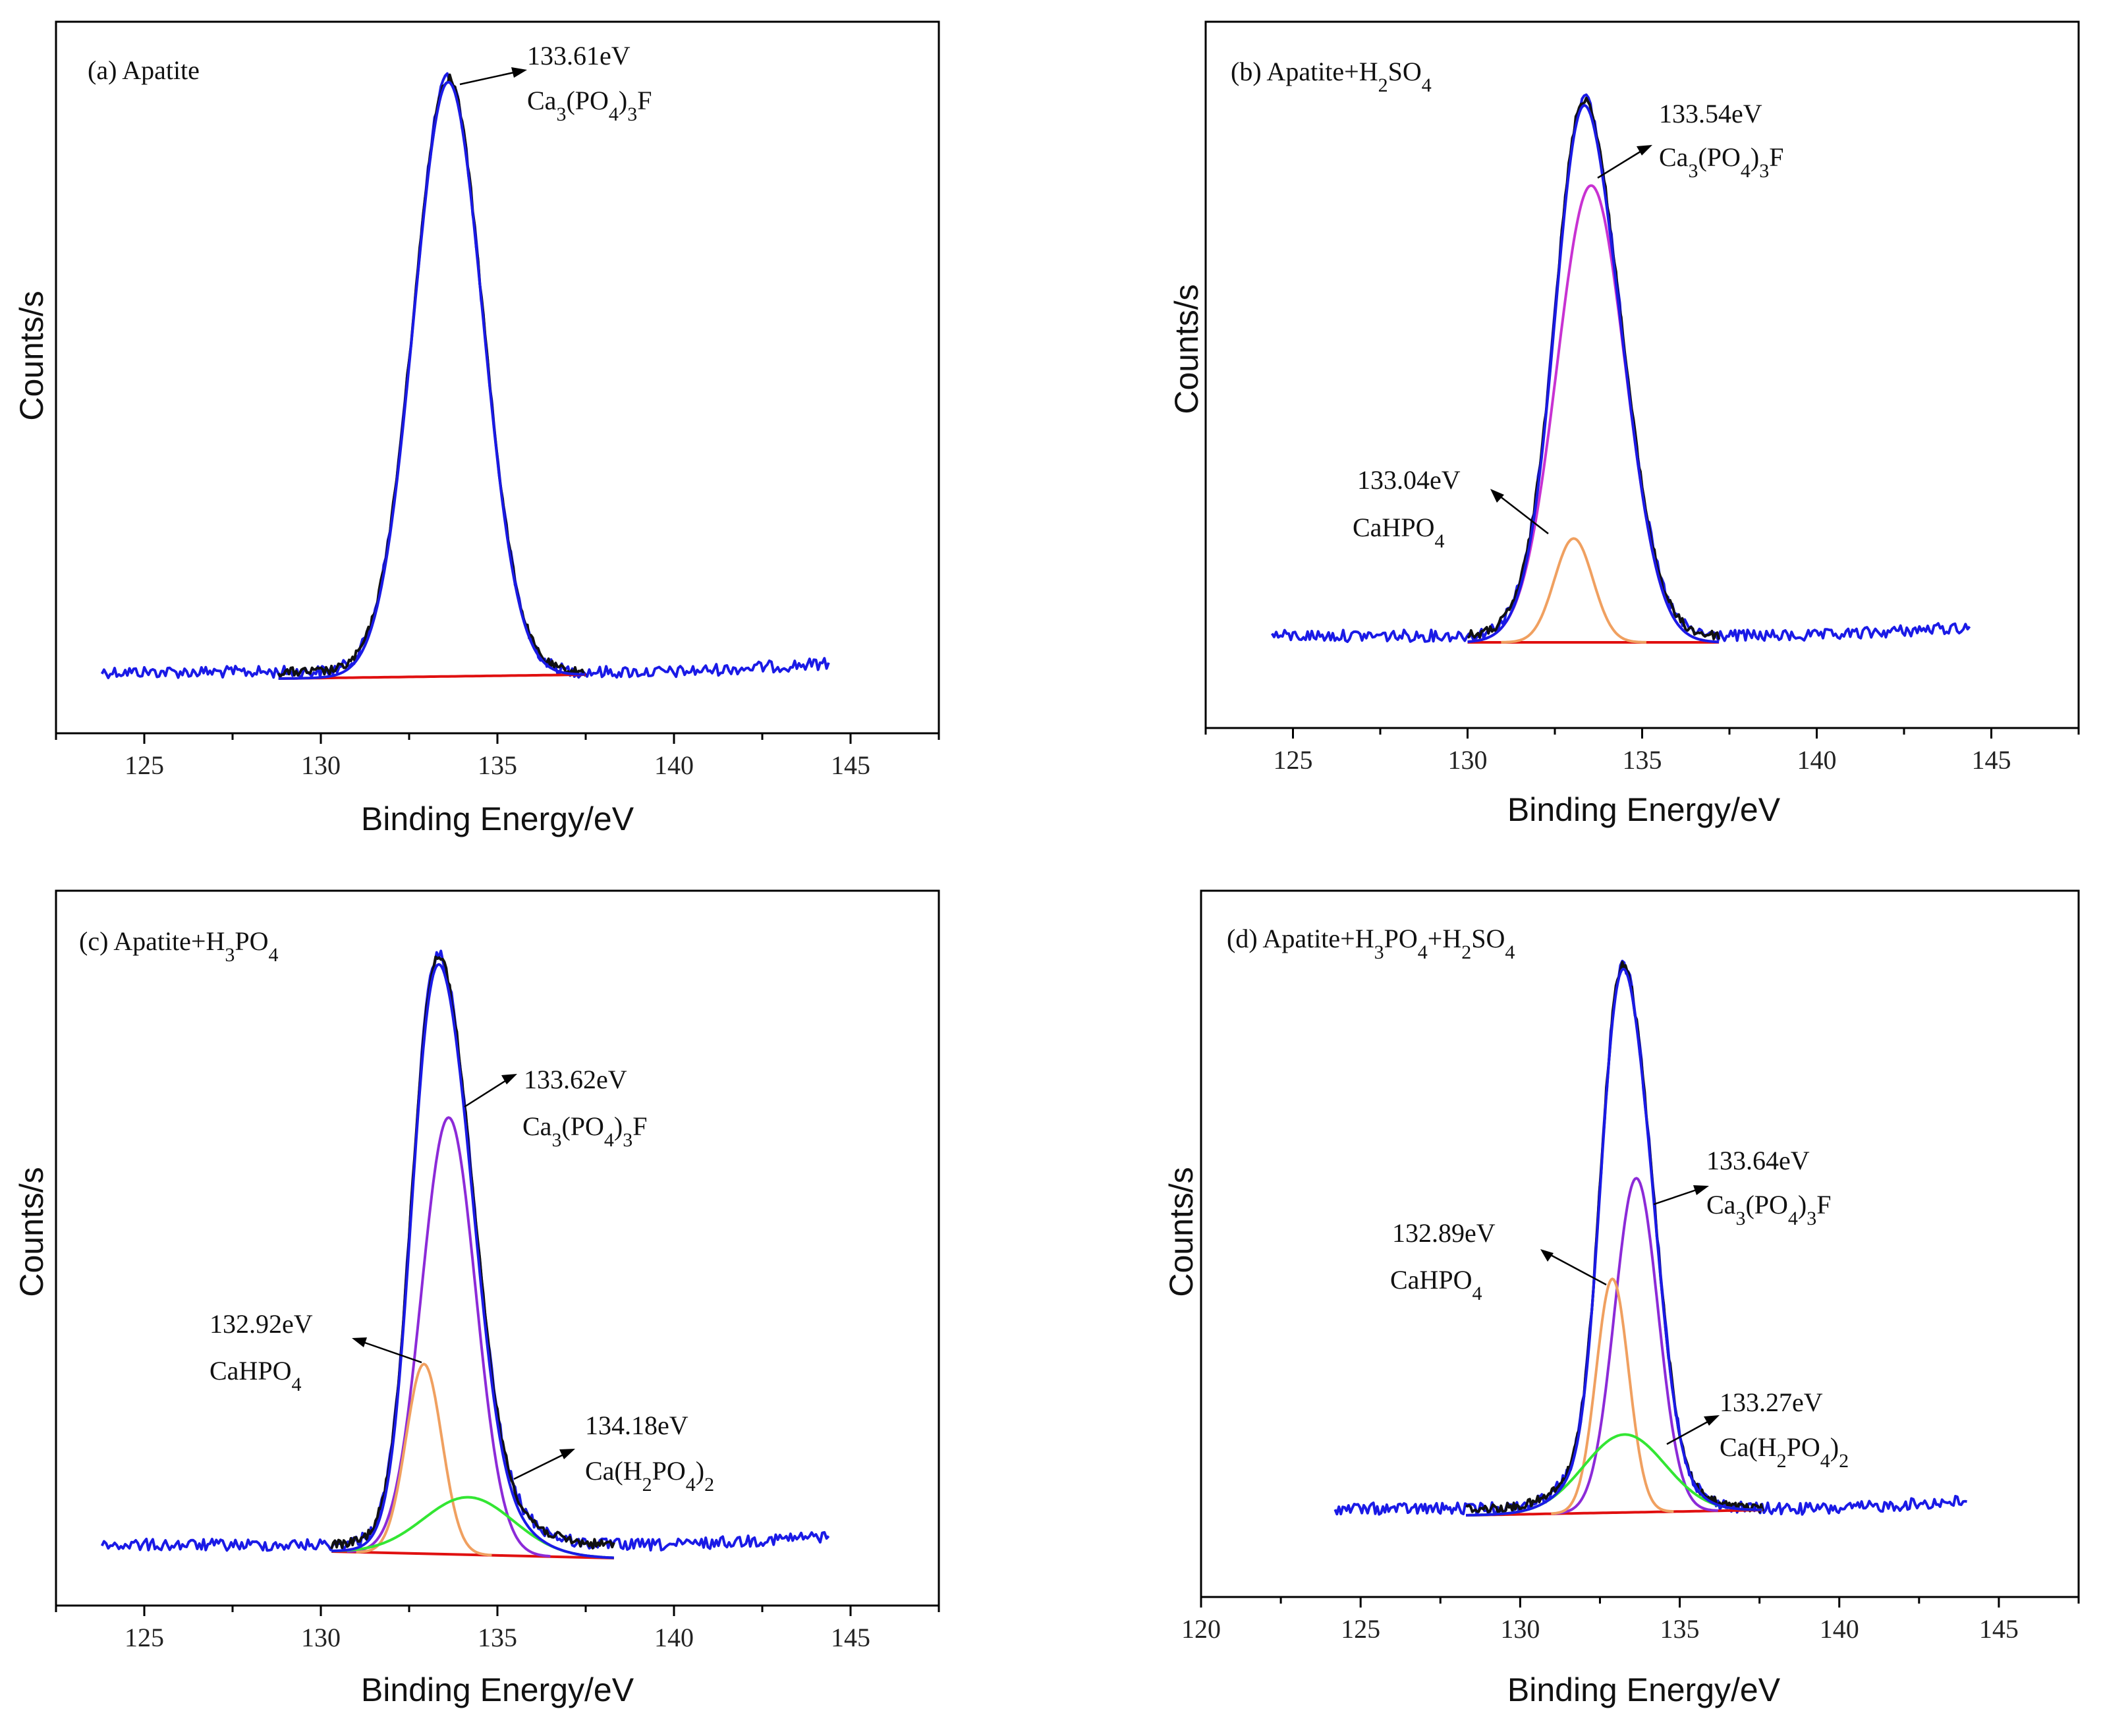 The height and width of the screenshot is (1736, 2103). Describe the element at coordinates (1631, 1620) in the screenshot. I see `x-axis-ticks: 120 125 130 135 140 145` at that location.